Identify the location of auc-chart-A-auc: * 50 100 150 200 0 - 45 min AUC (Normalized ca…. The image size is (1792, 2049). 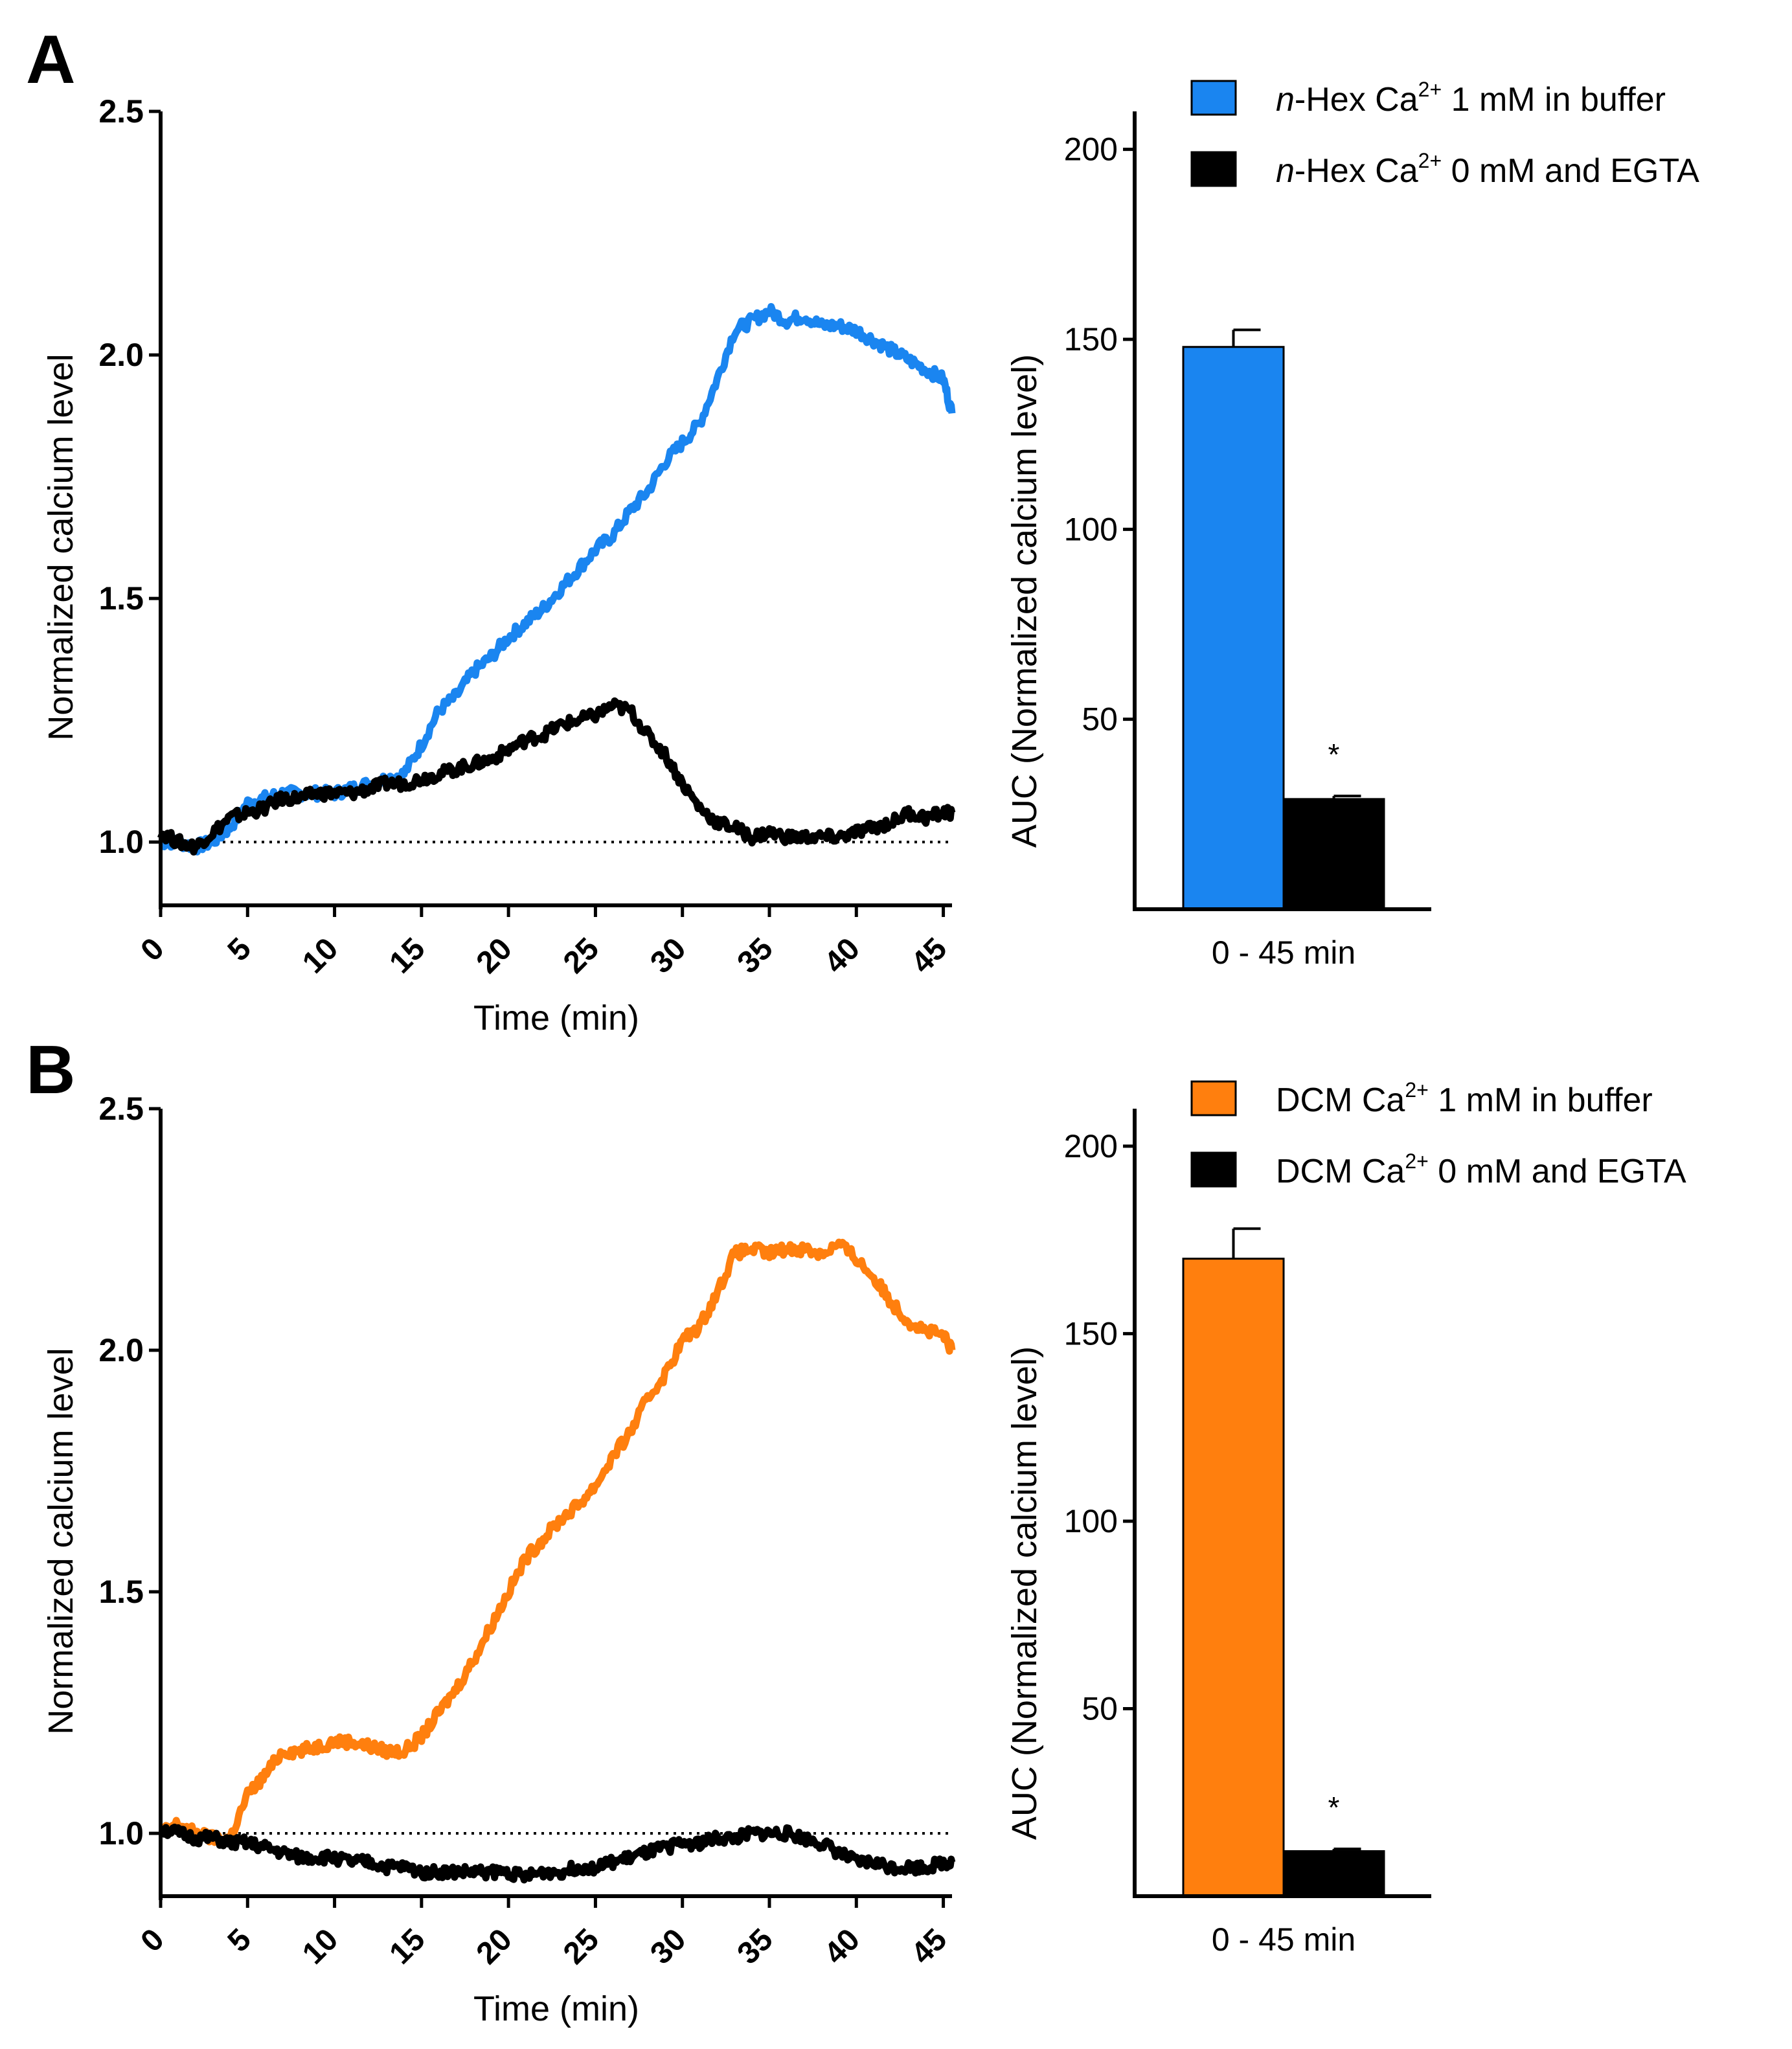
(1218, 541).